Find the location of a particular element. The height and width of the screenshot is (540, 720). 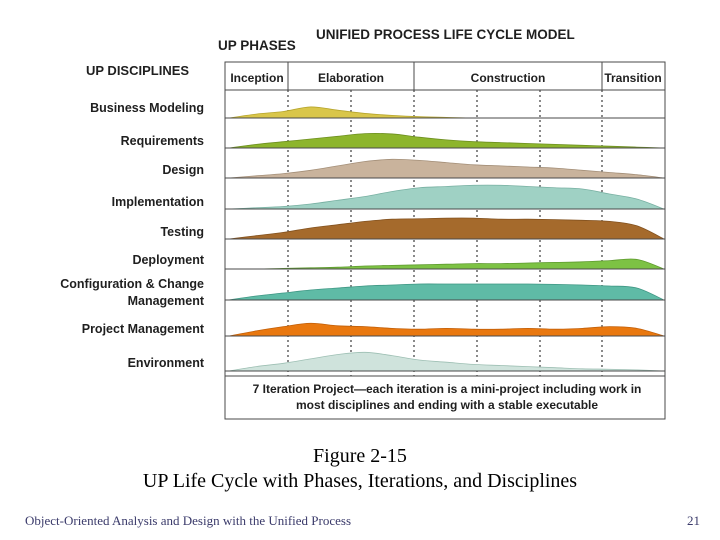

discipline-label: Deployment is located at coordinates (168, 260).